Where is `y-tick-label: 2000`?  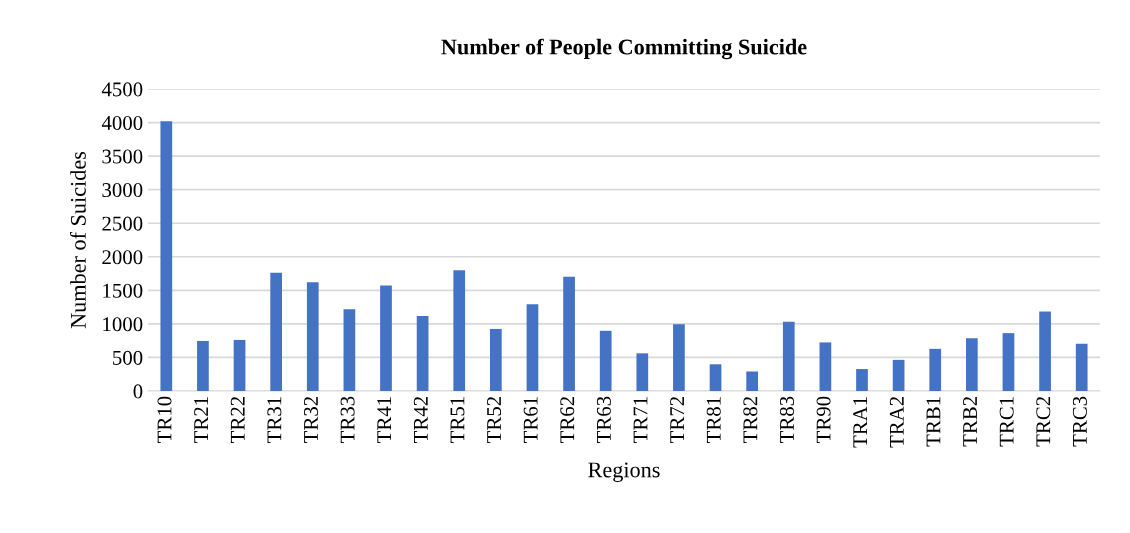
y-tick-label: 2000 is located at coordinates (122, 257).